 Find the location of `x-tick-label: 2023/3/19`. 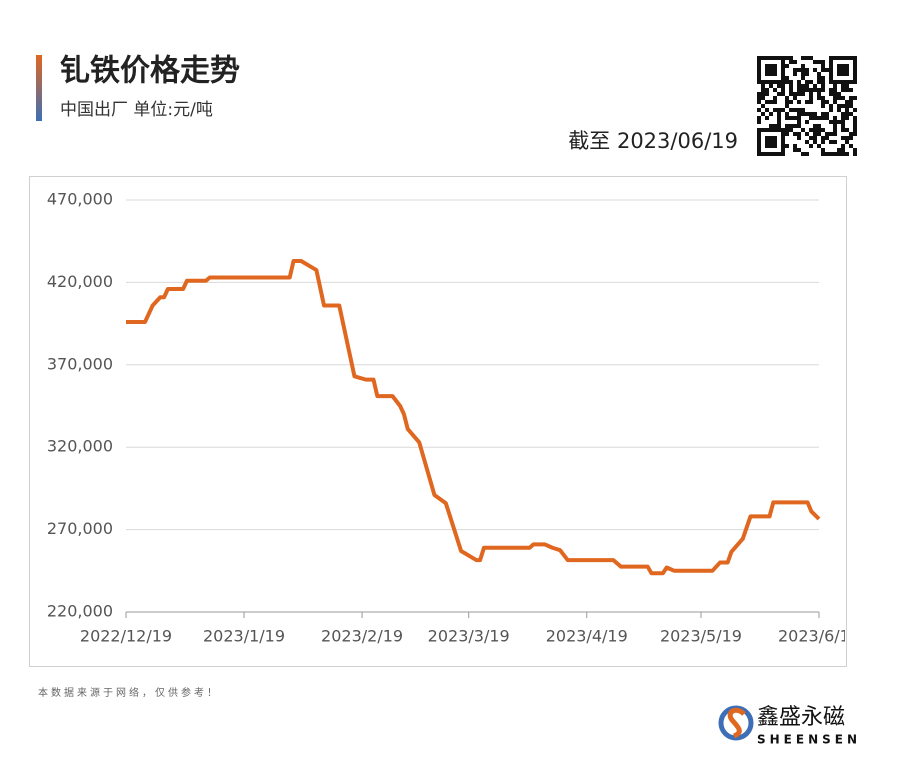

x-tick-label: 2023/3/19 is located at coordinates (469, 636).